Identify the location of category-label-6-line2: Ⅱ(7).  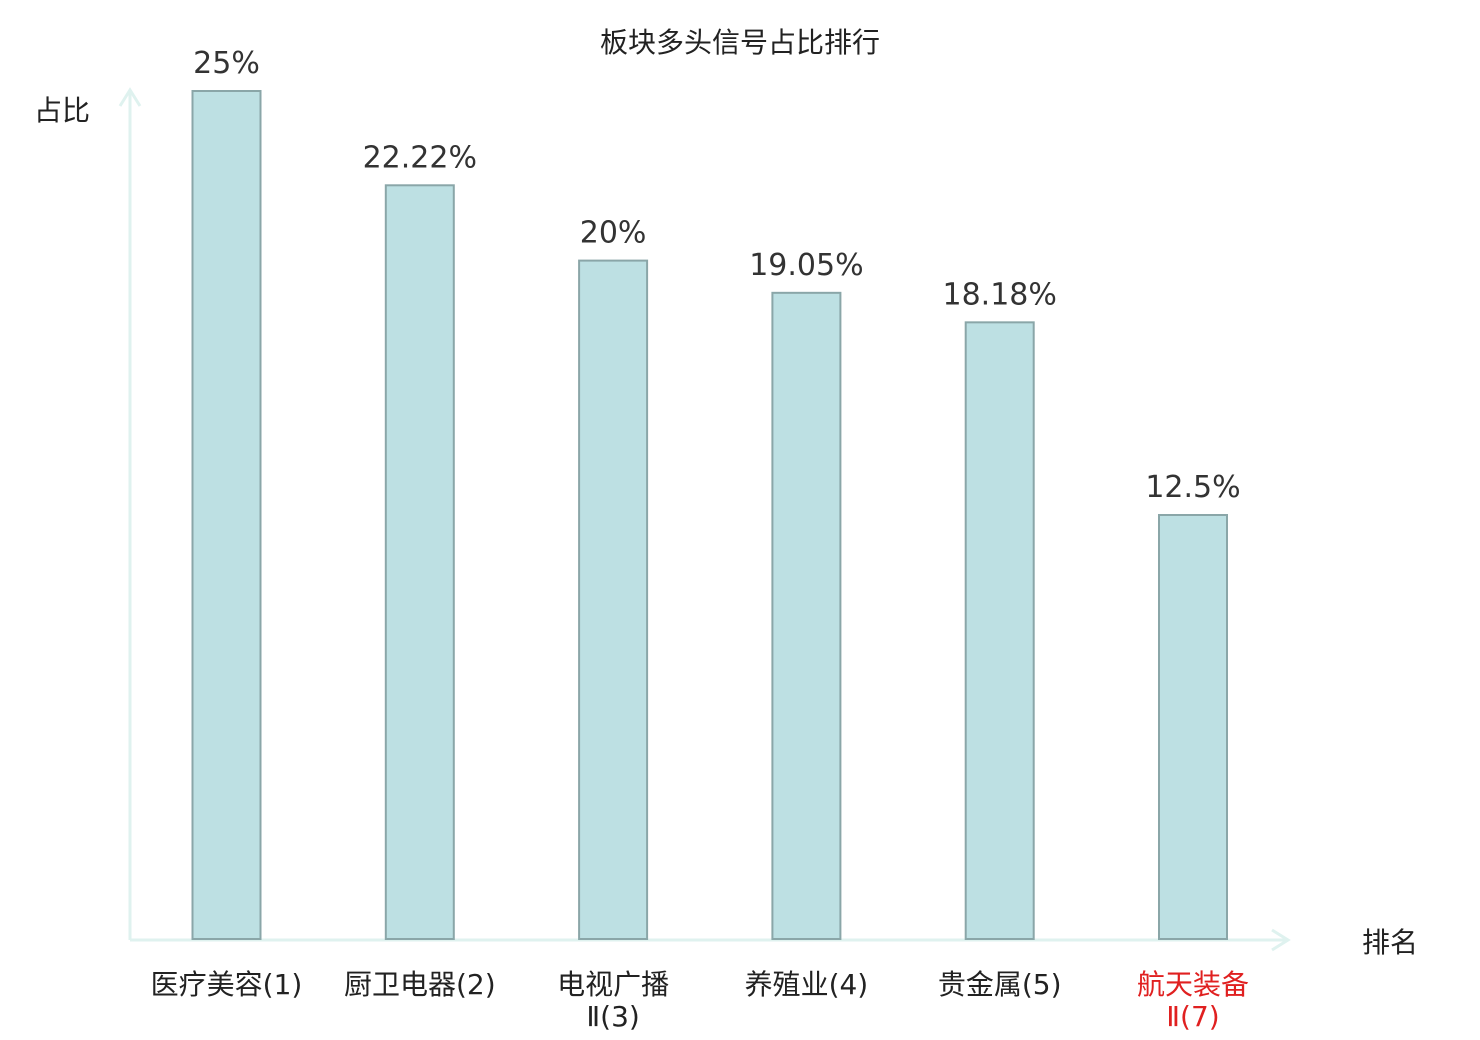
(1192, 1016).